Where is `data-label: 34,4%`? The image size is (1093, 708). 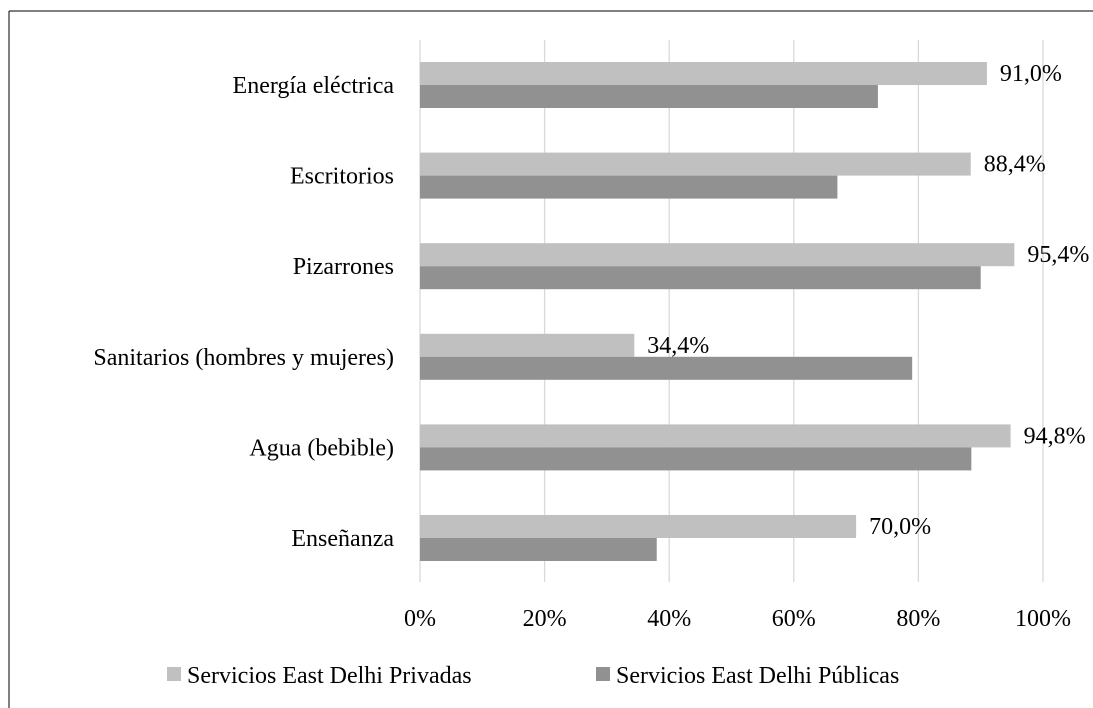 data-label: 34,4% is located at coordinates (678, 346).